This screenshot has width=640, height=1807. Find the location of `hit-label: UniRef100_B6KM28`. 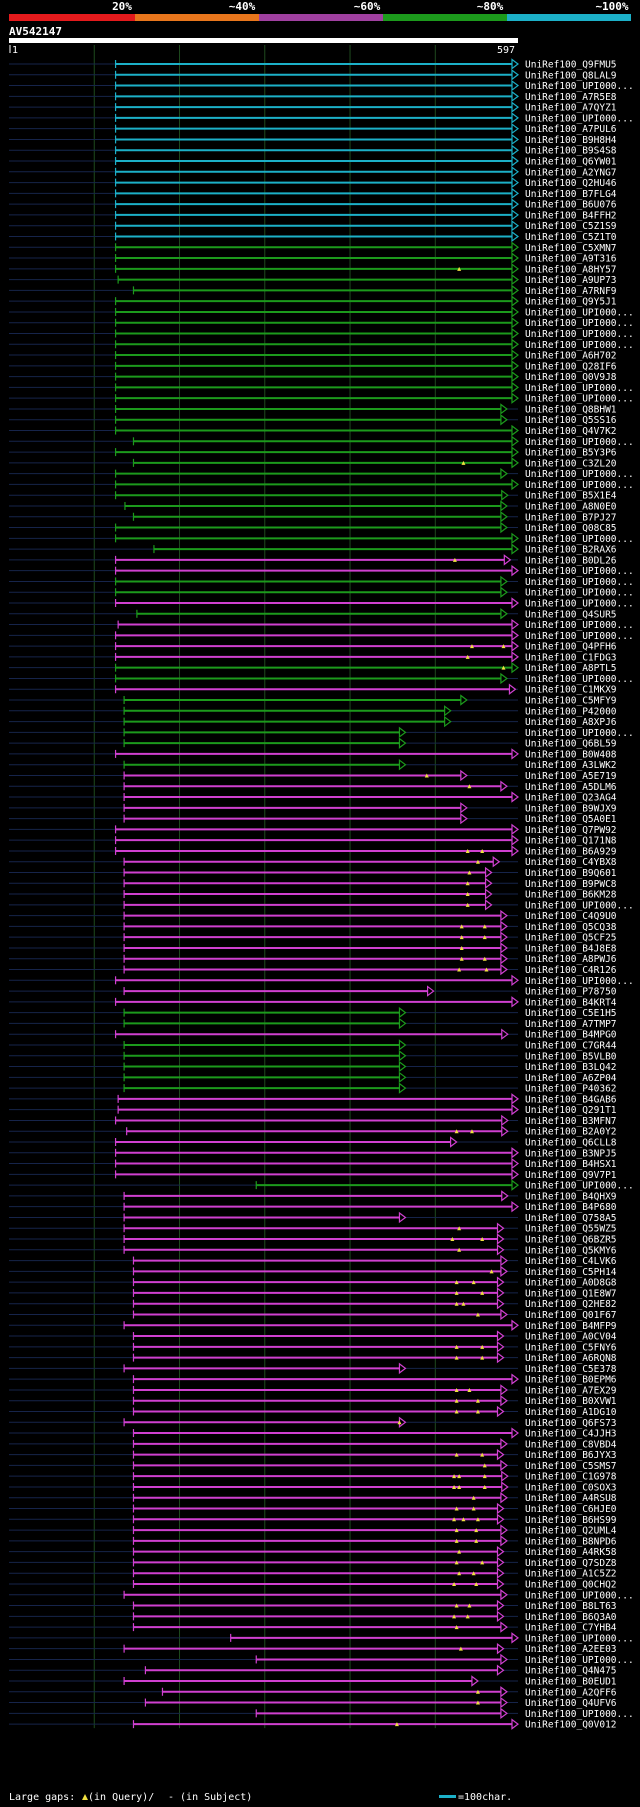

hit-label: UniRef100_B6KM28 is located at coordinates (571, 895).